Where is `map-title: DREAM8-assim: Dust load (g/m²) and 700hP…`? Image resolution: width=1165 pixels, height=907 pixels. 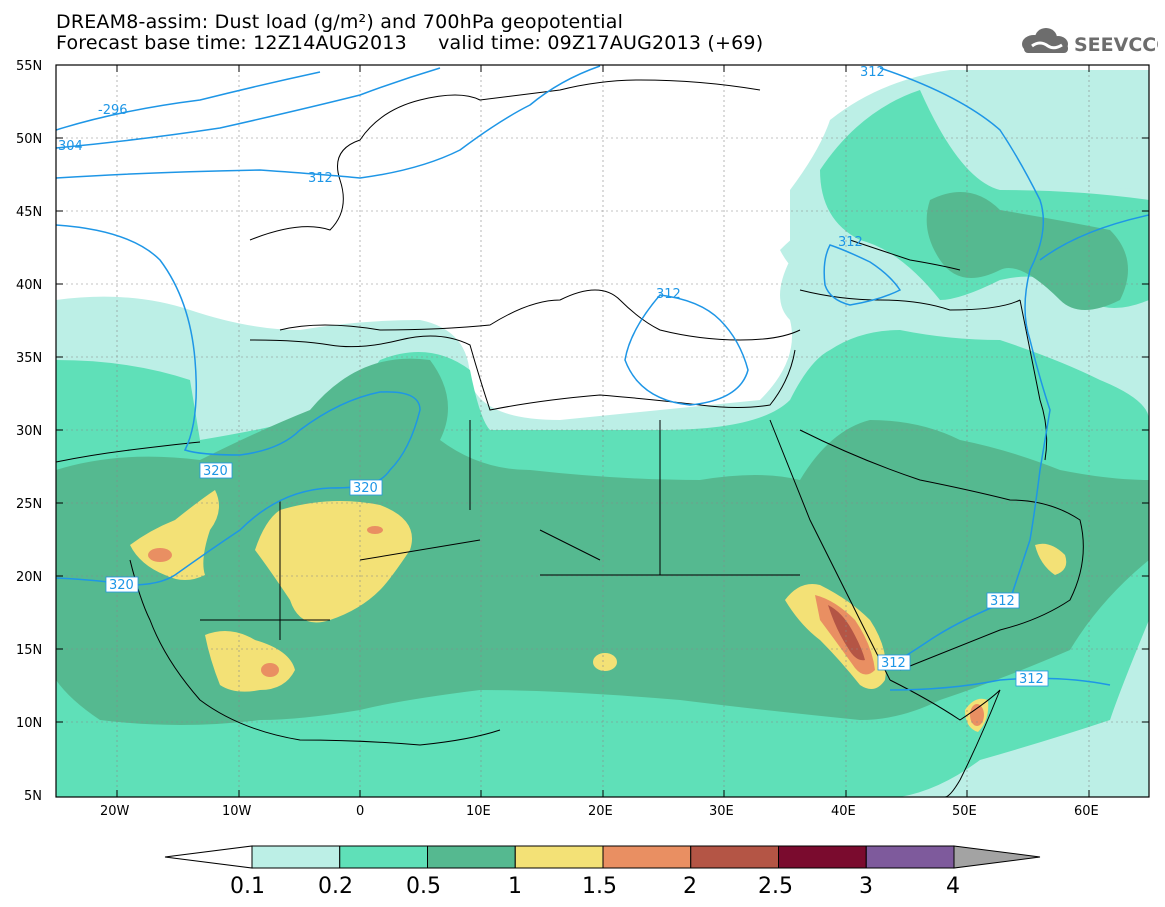
map-title: DREAM8-assim: Dust load (g/m²) and 700hP… is located at coordinates (340, 22).